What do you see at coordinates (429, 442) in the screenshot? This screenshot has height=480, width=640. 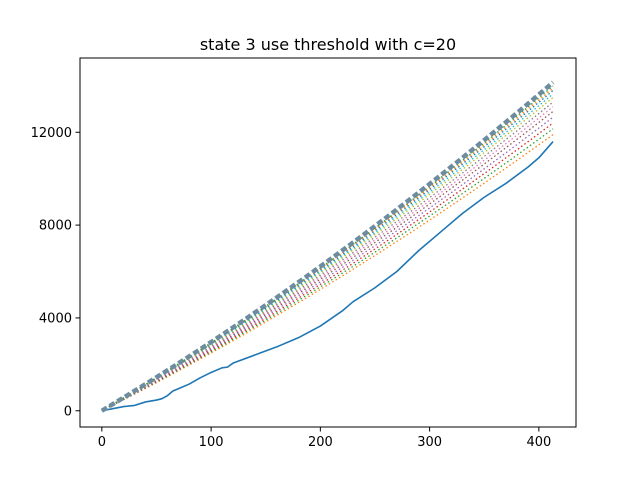 I see `x-tick-label: 300` at bounding box center [429, 442].